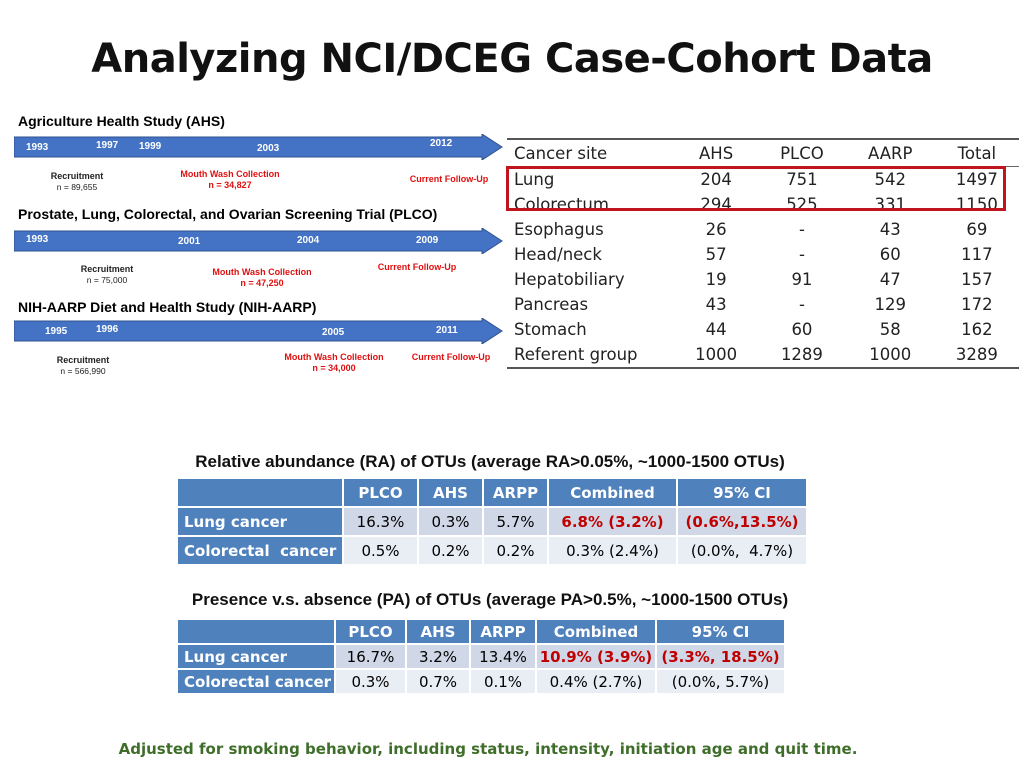 This screenshot has width=1024, height=768. I want to click on cell: 1289, so click(801, 354).